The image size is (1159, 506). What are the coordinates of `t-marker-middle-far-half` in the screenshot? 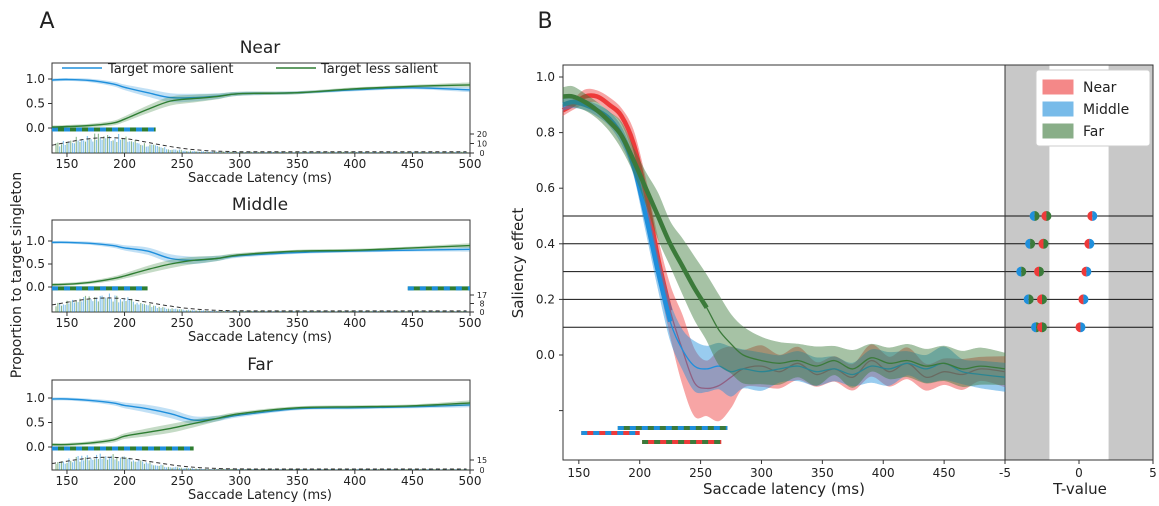 It's located at (1031, 299).